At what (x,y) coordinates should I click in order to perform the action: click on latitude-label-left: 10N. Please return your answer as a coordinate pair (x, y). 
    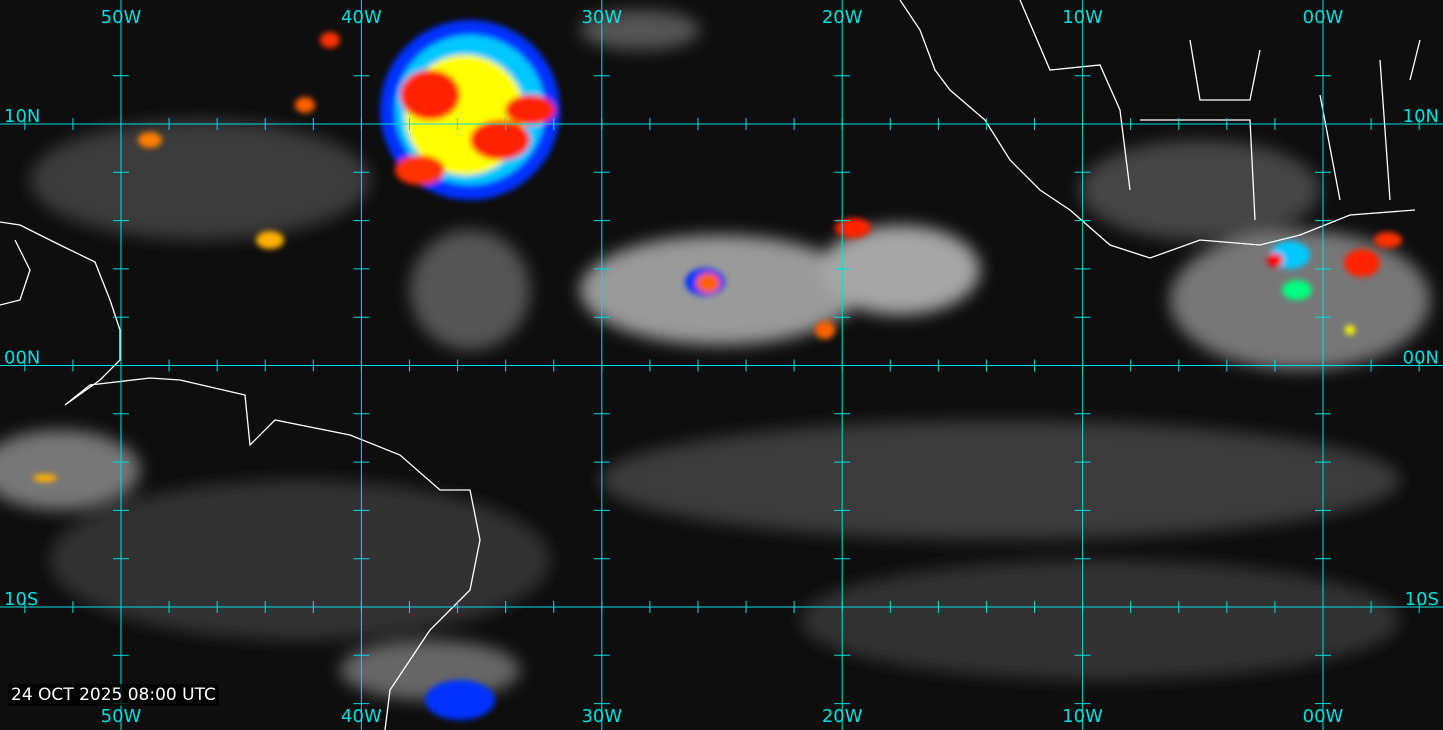
    Looking at the image, I should click on (22, 116).